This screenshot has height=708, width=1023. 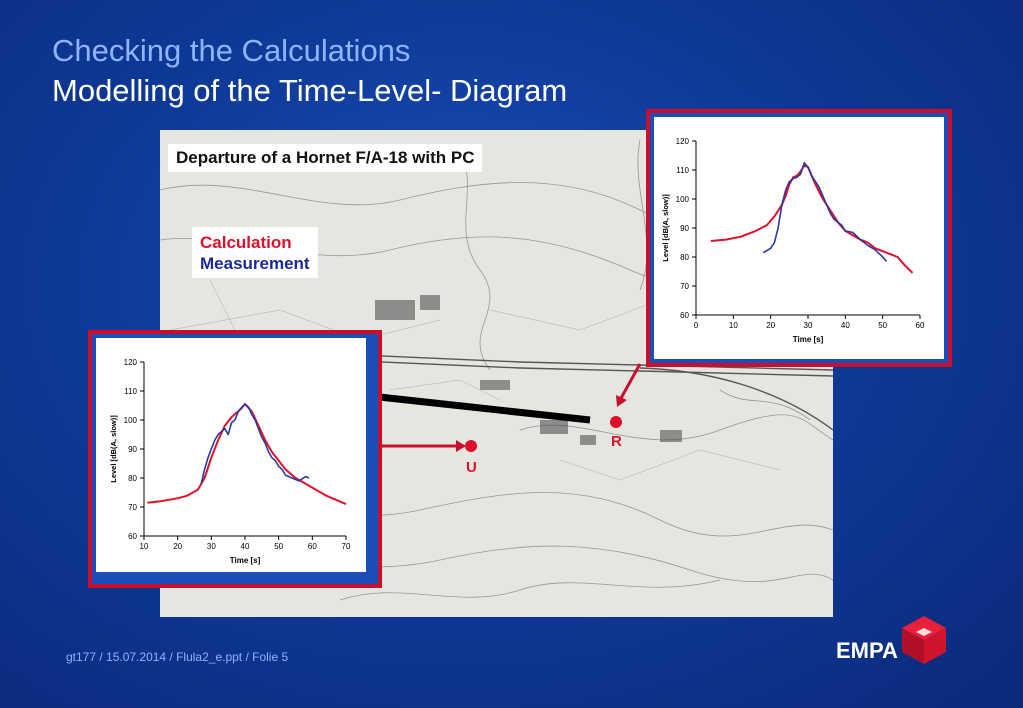 What do you see at coordinates (471, 446) in the screenshot?
I see `measurement-point-u` at bounding box center [471, 446].